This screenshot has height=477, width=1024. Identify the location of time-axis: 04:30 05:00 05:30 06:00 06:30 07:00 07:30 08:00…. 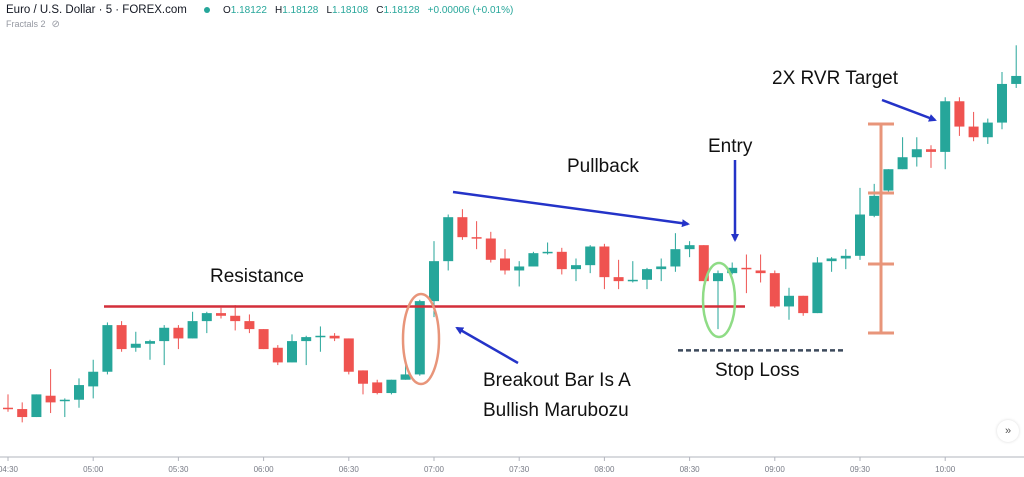
(512, 465).